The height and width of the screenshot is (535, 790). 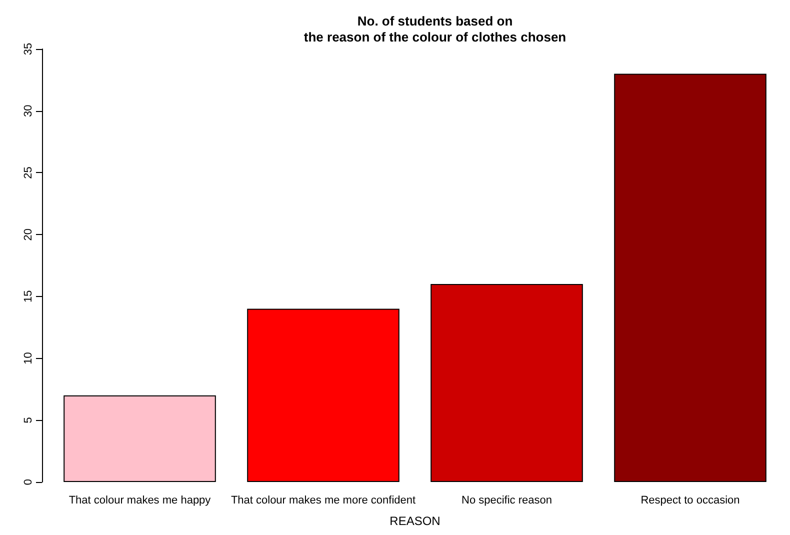 What do you see at coordinates (28, 296) in the screenshot?
I see `y-tick-label: 15` at bounding box center [28, 296].